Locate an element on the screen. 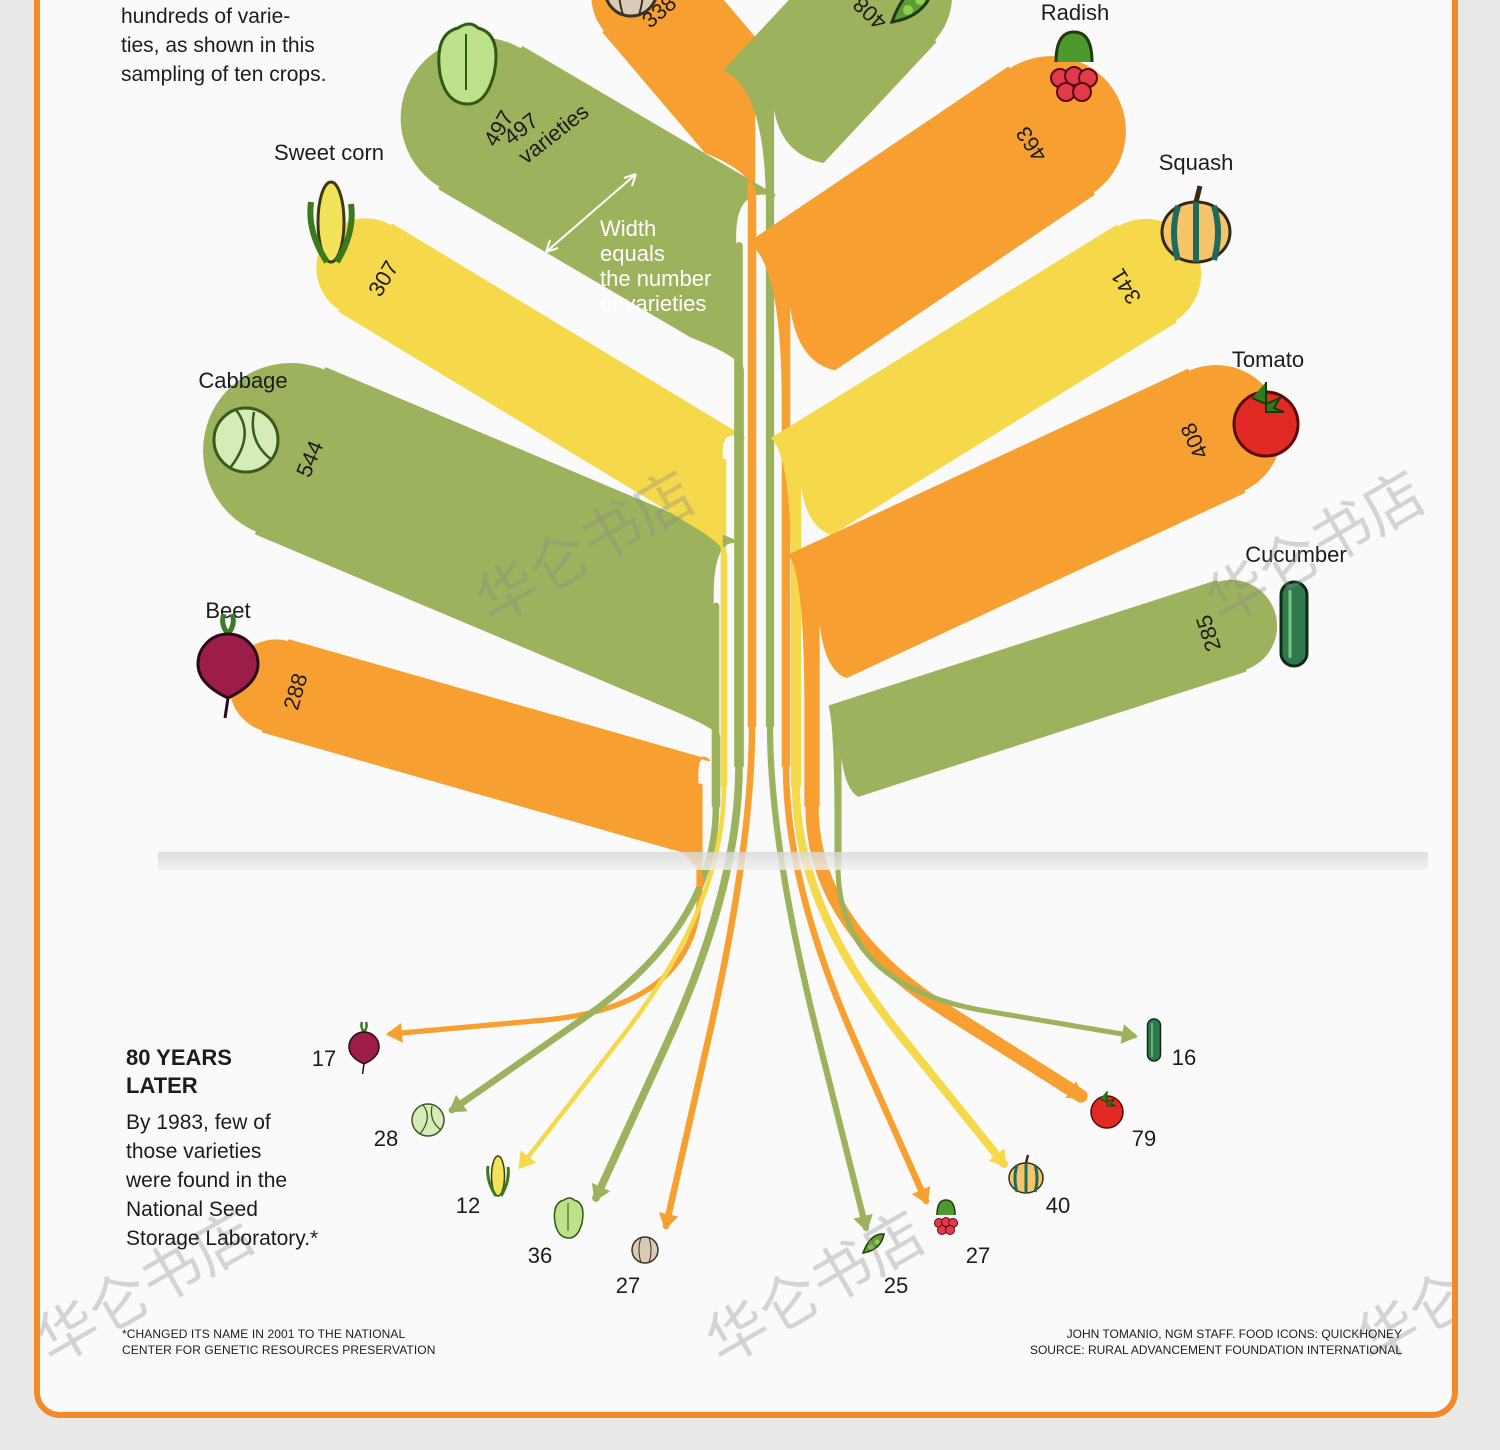  branch-cabbage is located at coordinates (498, 587).